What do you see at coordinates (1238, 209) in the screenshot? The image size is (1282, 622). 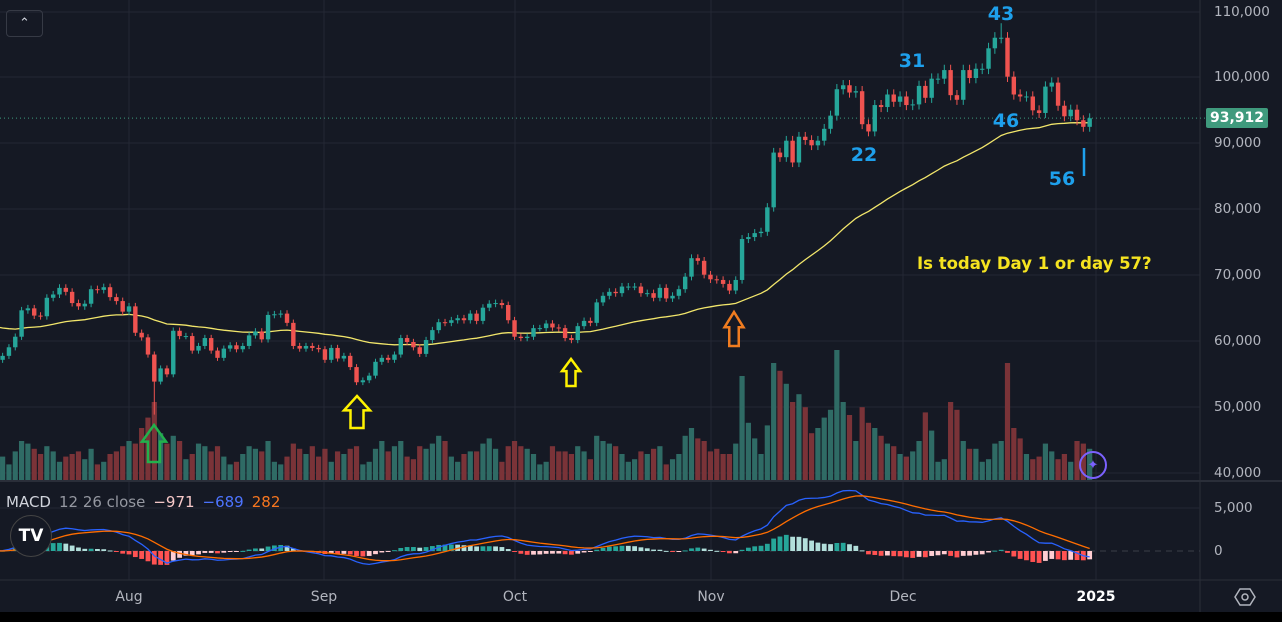 I see `y-tick: 80,000` at bounding box center [1238, 209].